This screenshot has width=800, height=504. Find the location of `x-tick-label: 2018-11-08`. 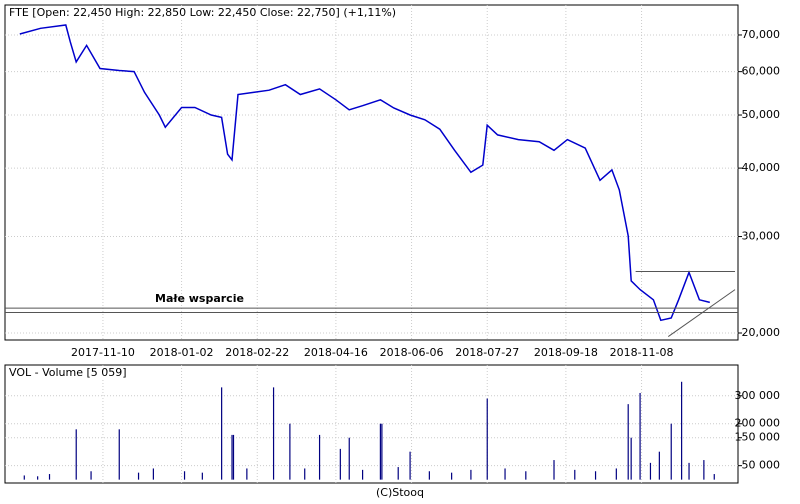

x-tick-label: 2018-11-08 is located at coordinates (642, 352).